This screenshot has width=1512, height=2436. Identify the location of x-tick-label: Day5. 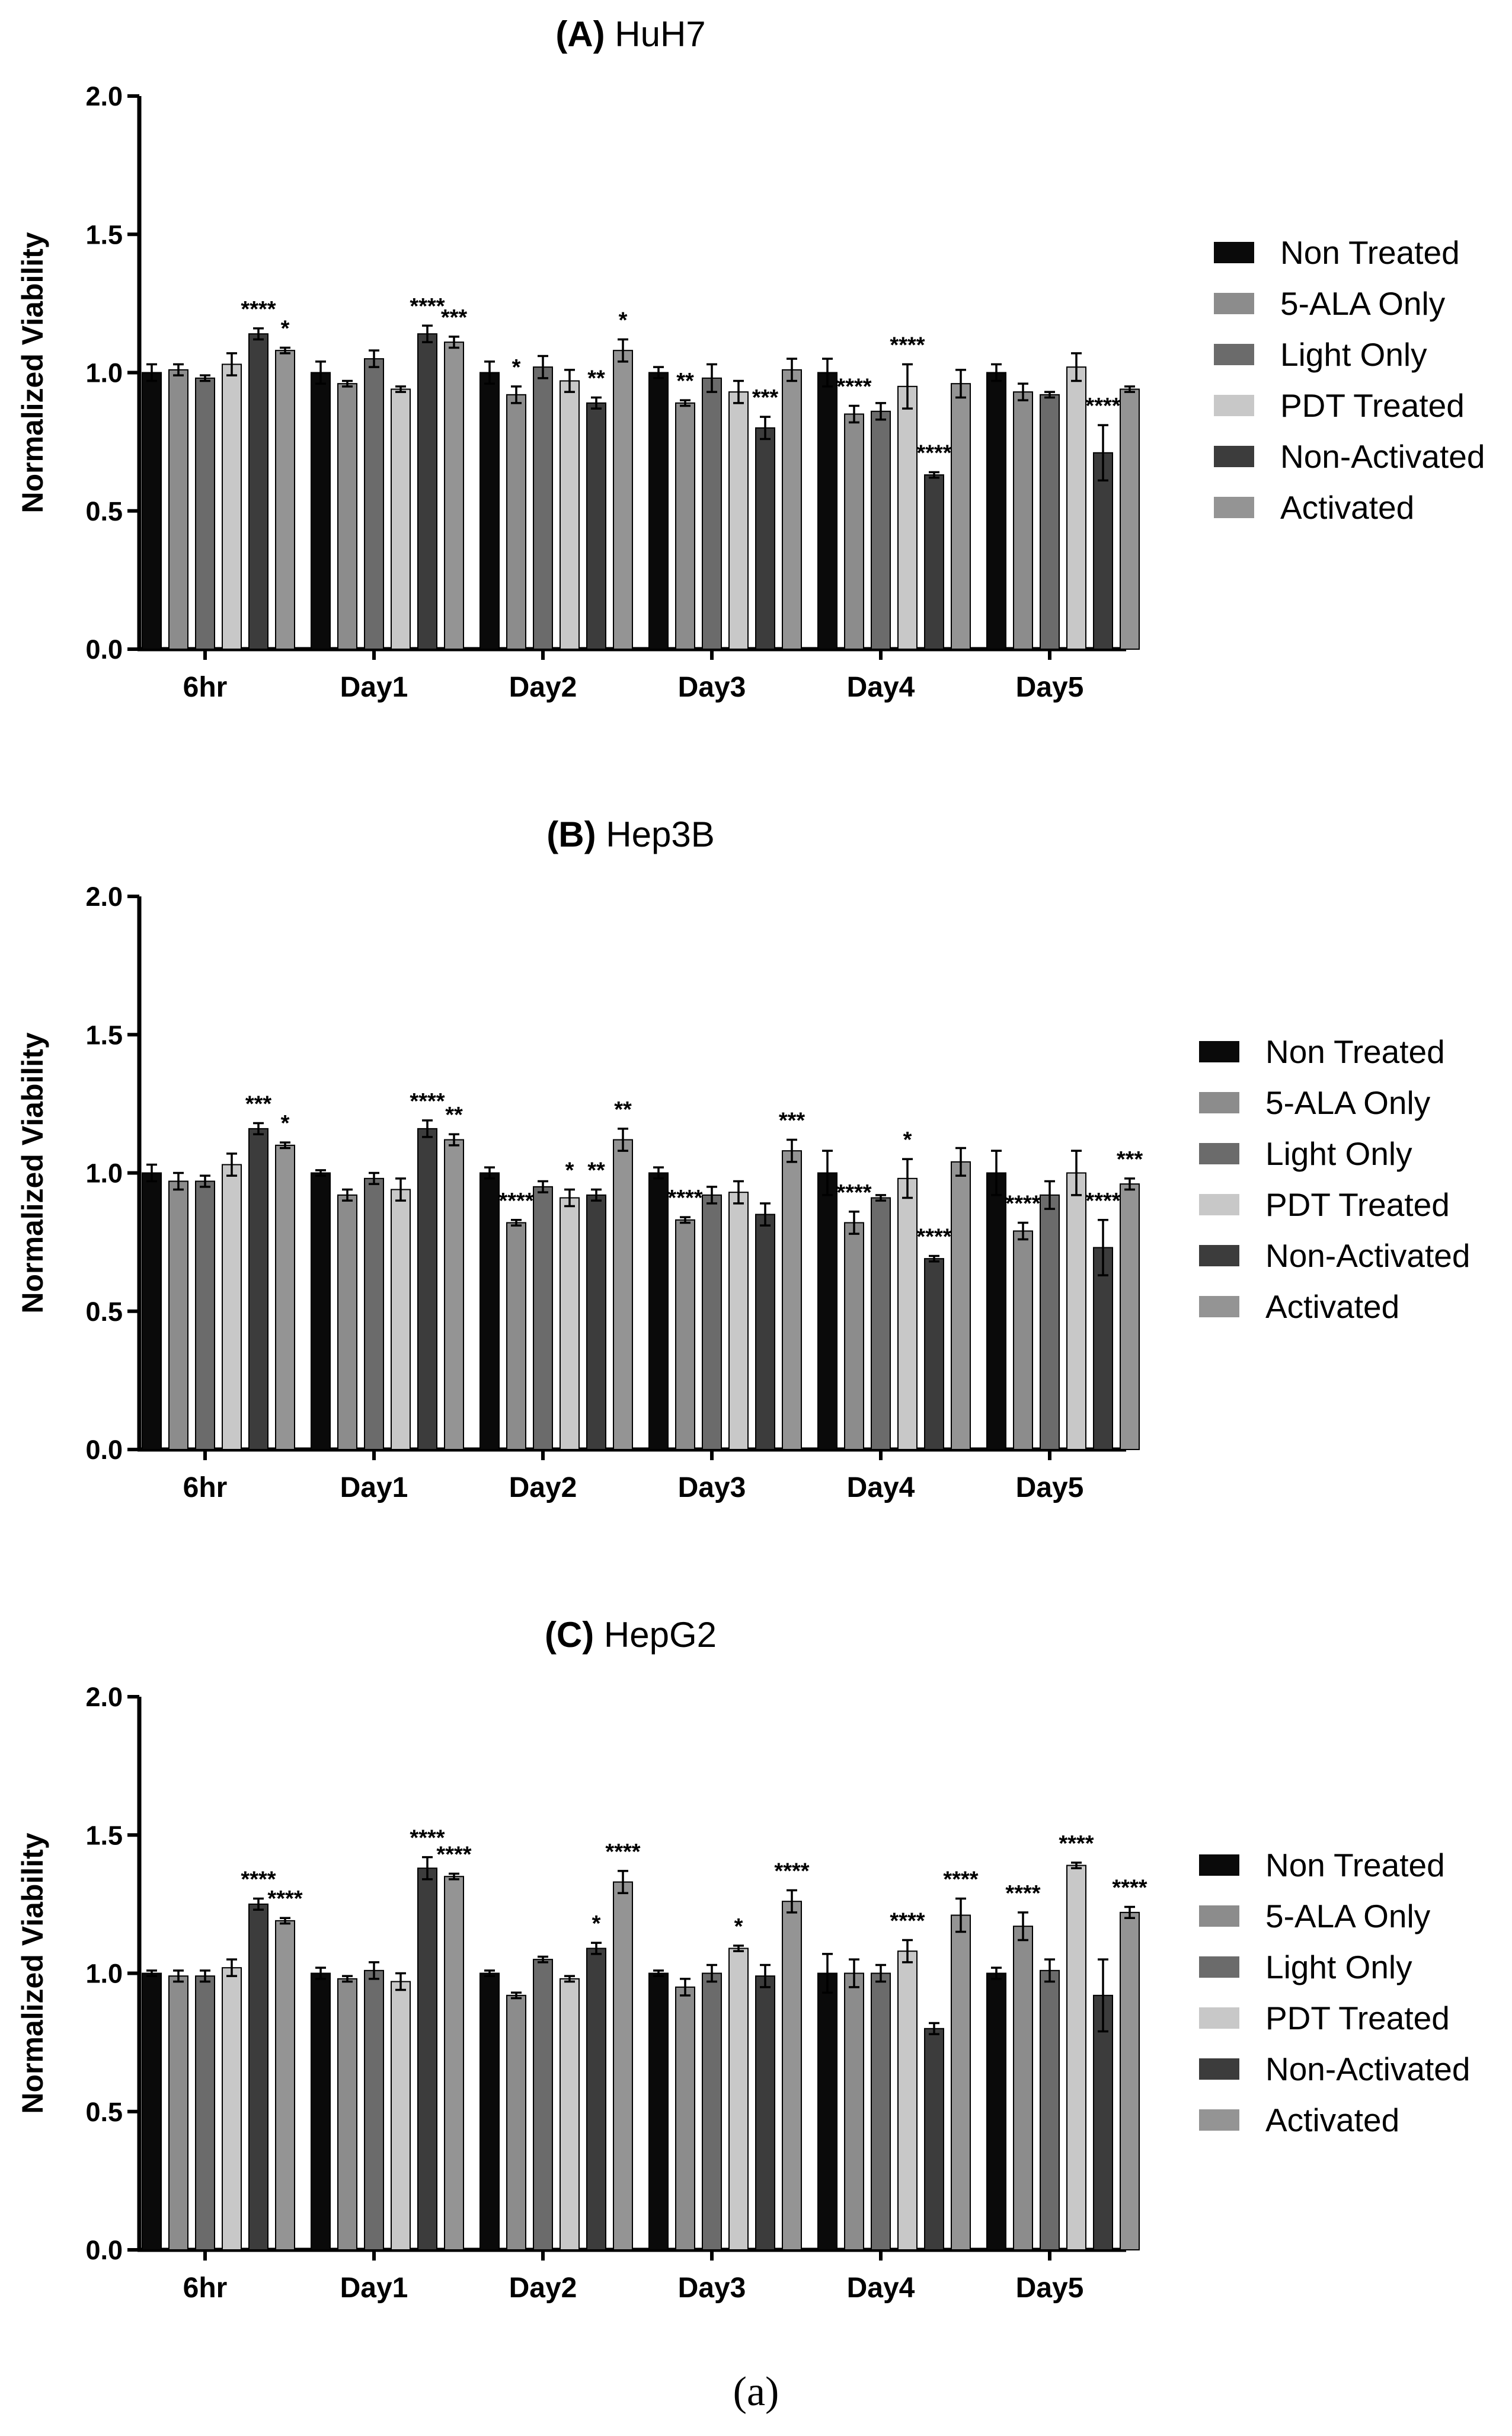
(1050, 2288).